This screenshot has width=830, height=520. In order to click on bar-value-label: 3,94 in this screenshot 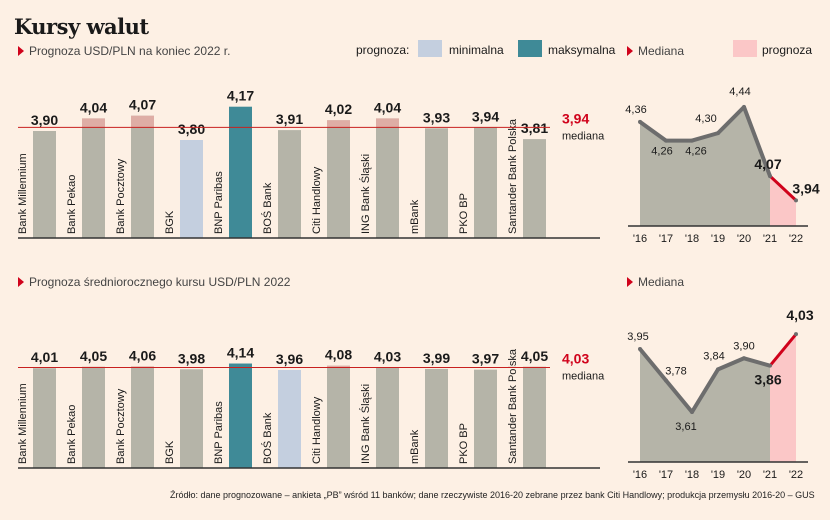, I will do `click(485, 116)`.